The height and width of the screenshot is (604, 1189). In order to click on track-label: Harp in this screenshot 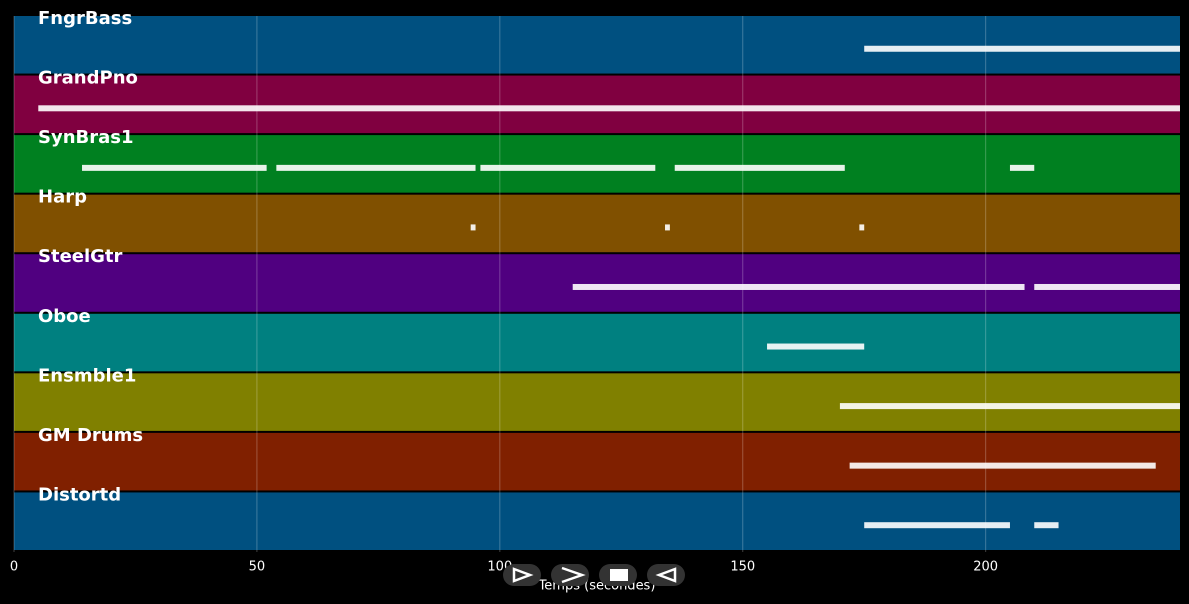, I will do `click(62, 197)`.